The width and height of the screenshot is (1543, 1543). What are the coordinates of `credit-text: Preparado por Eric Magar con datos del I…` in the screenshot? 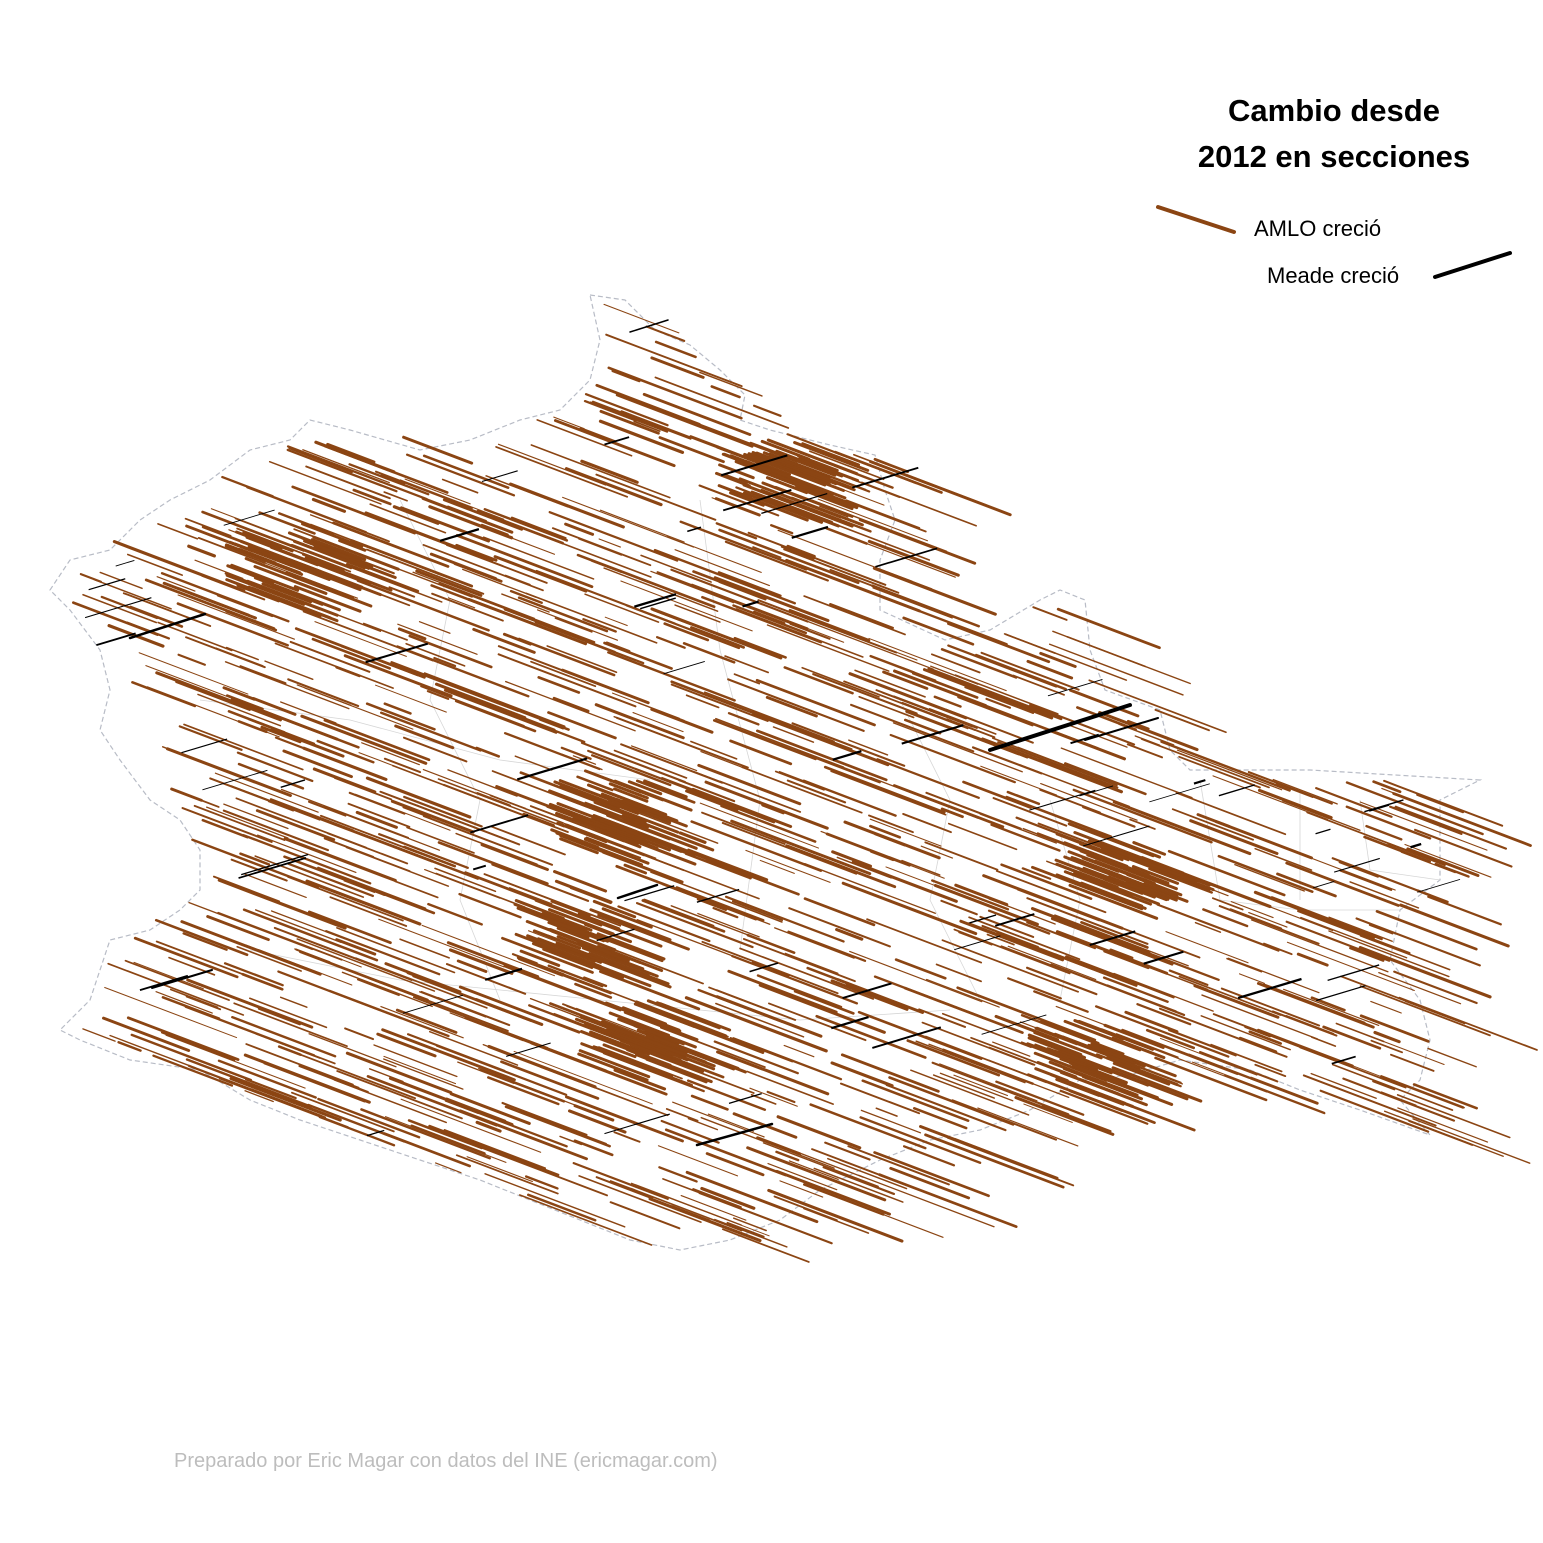 It's located at (446, 1461).